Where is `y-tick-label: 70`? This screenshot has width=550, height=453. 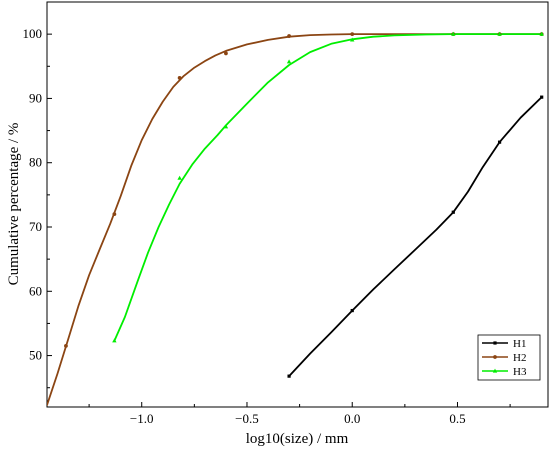
y-tick-label: 70 is located at coordinates (35, 226).